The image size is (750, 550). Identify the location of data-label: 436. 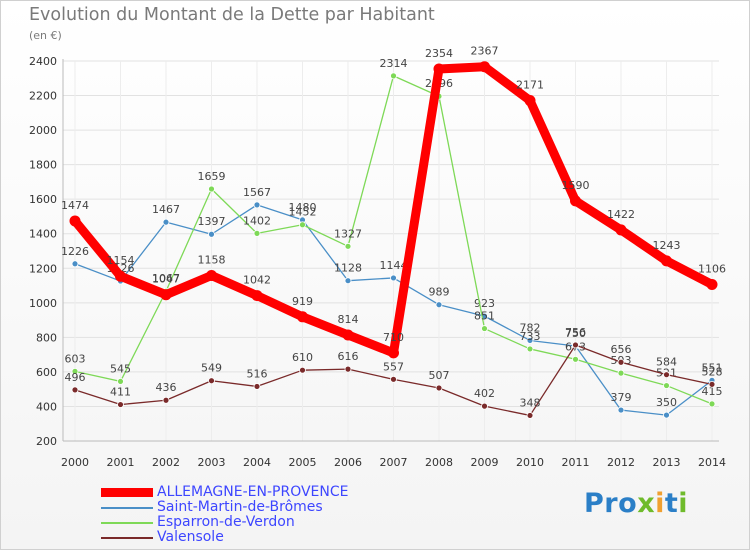
(166, 387).